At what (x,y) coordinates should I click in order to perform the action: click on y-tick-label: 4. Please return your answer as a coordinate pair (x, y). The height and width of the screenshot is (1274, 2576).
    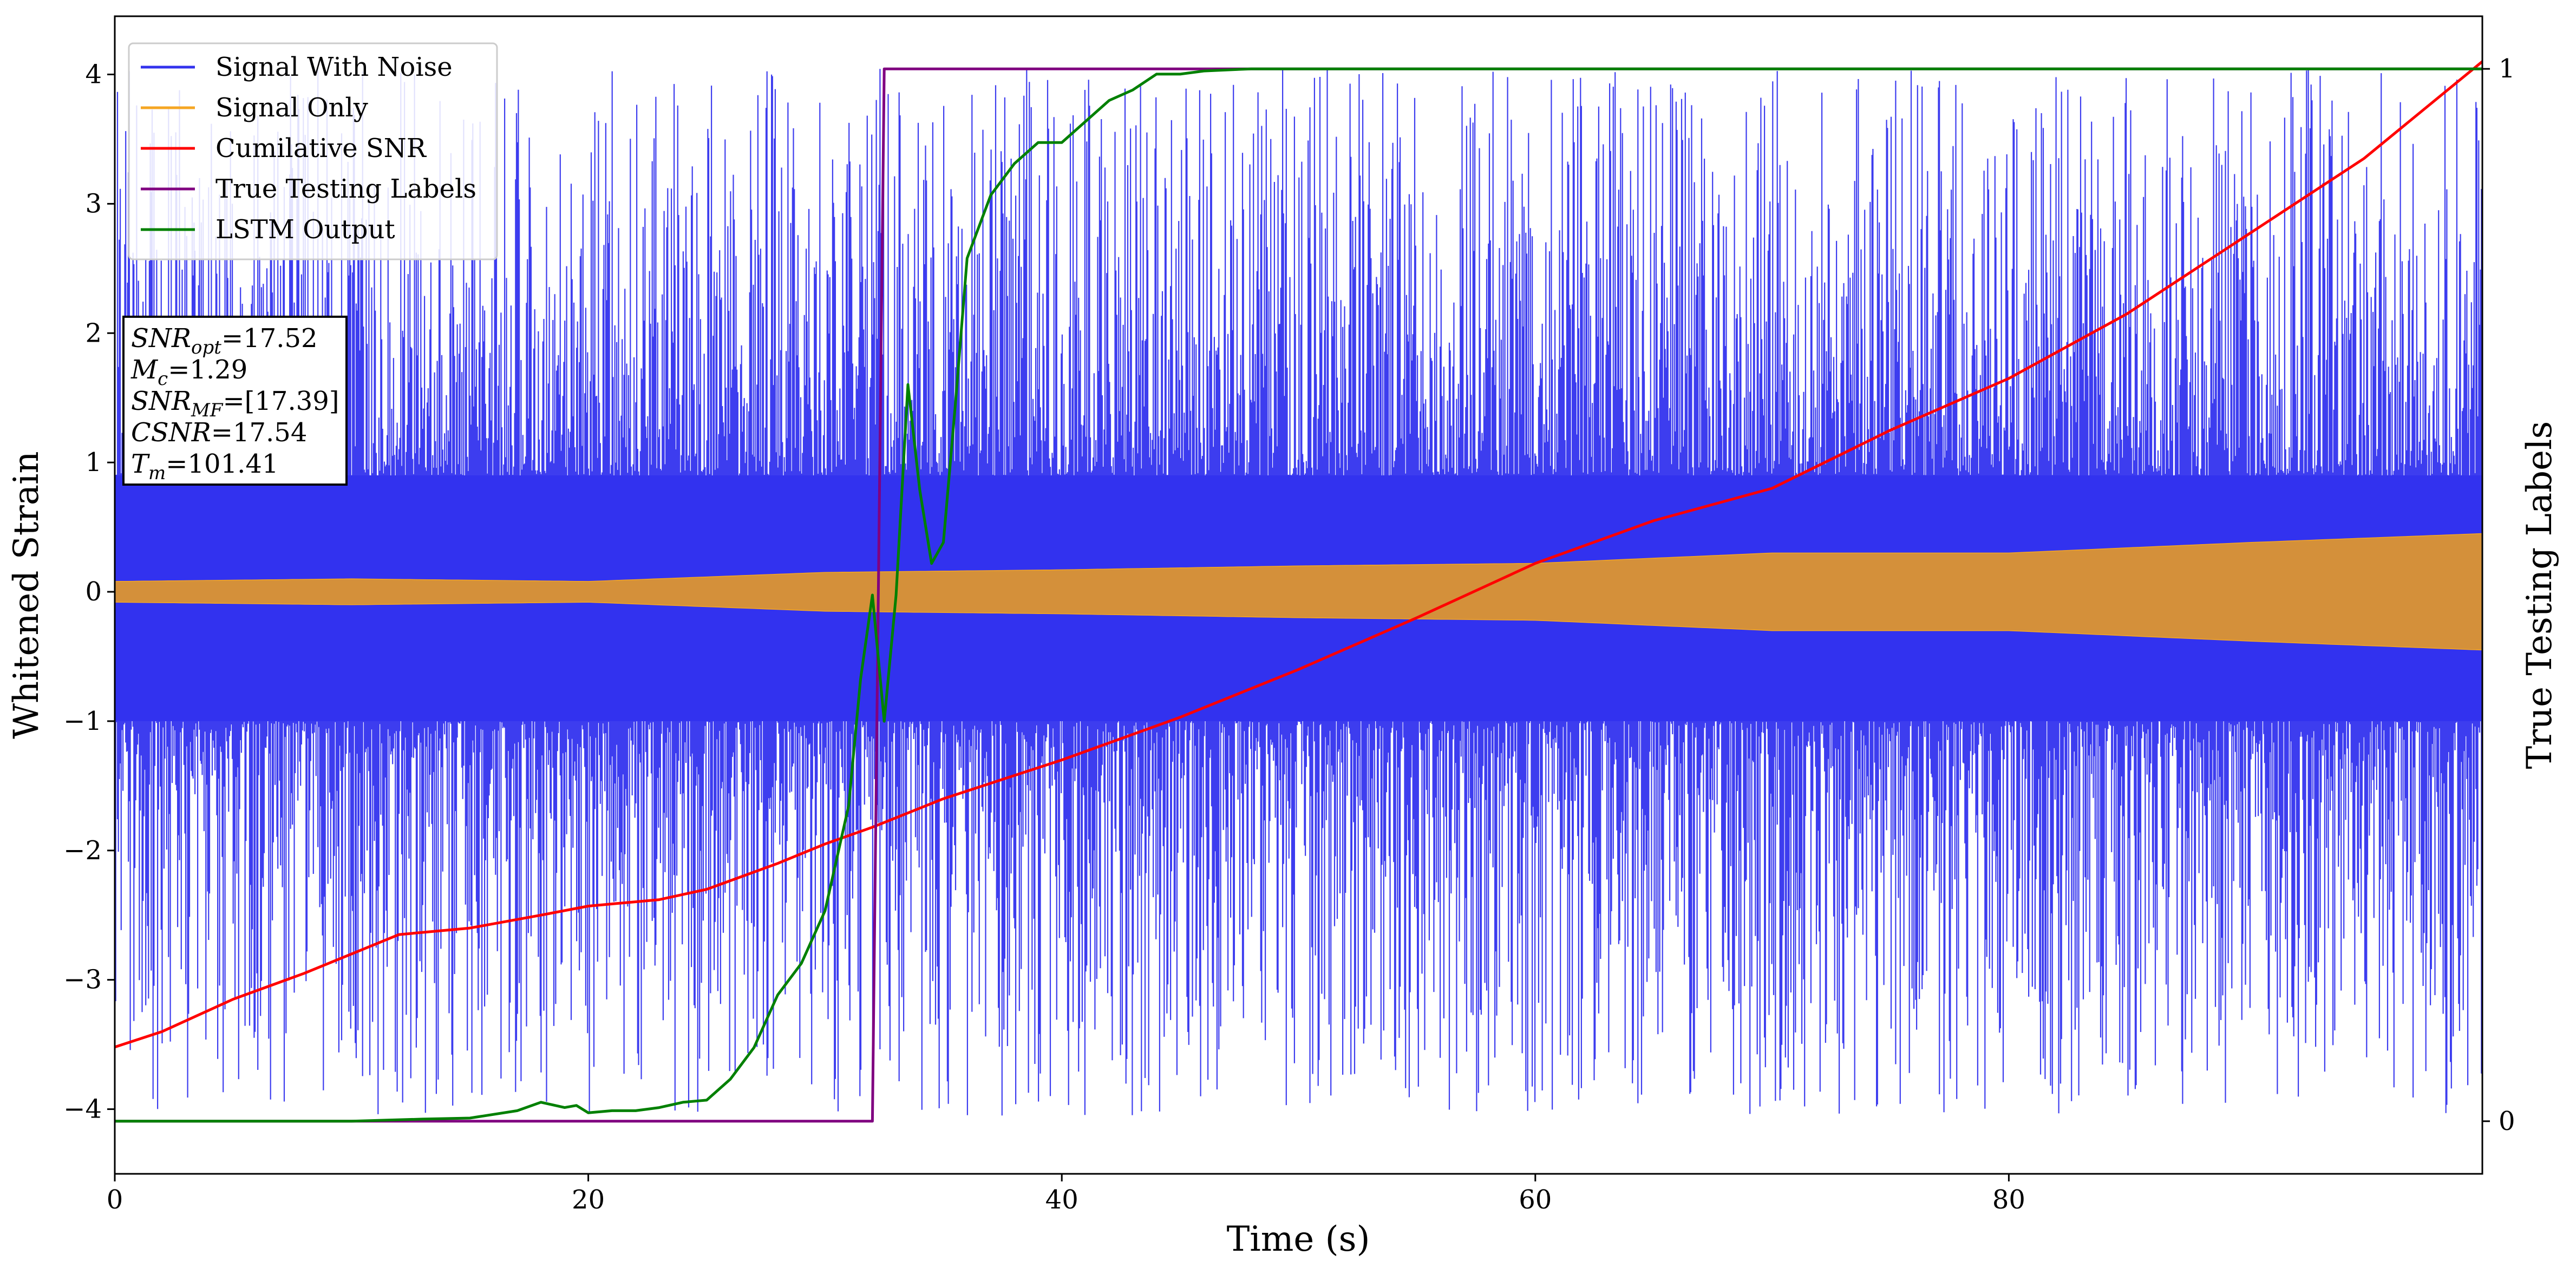
    Looking at the image, I should click on (94, 74).